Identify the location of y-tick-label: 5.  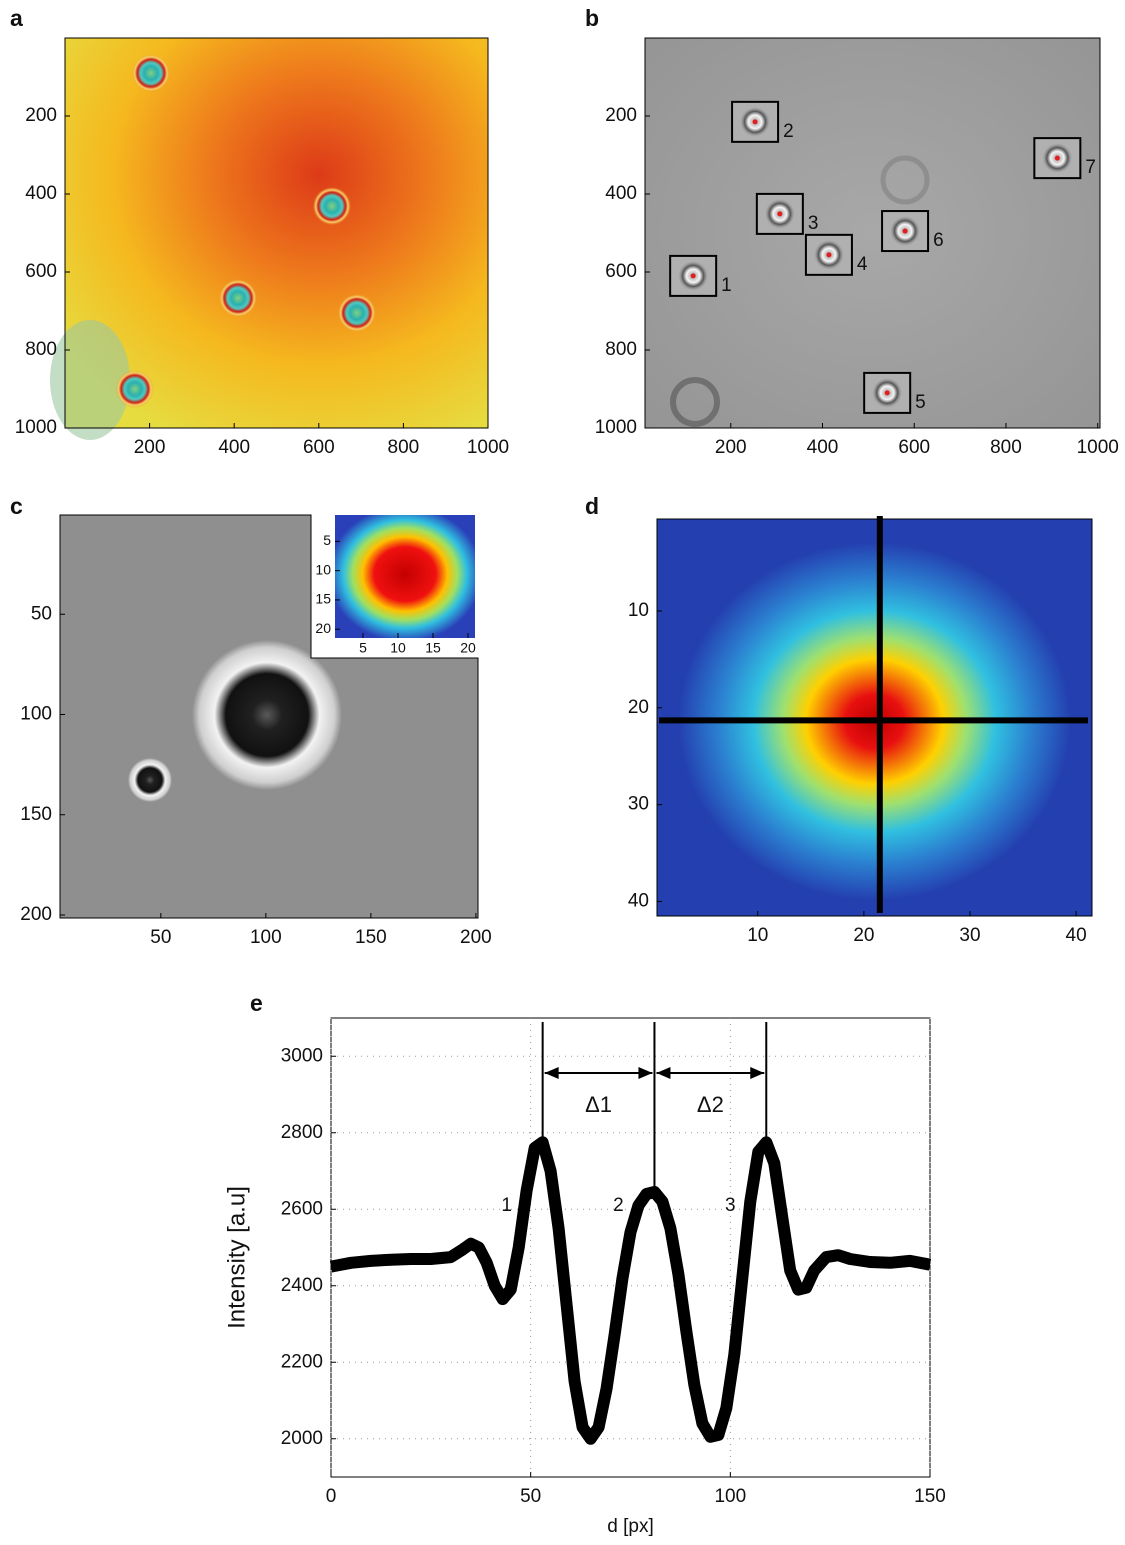
(327, 540).